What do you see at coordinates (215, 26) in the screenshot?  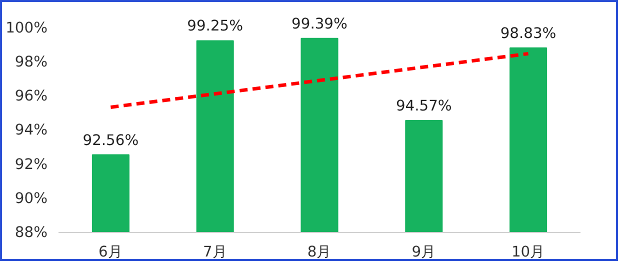 I see `data-label: 99.25%` at bounding box center [215, 26].